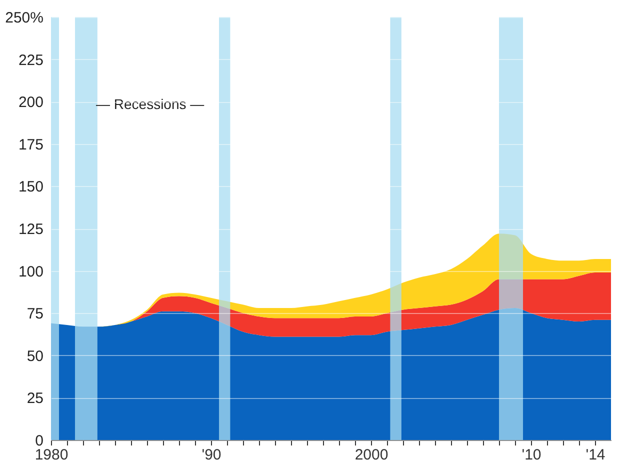 The height and width of the screenshot is (466, 619). Describe the element at coordinates (31, 145) in the screenshot. I see `y-tick-label: 175` at that location.